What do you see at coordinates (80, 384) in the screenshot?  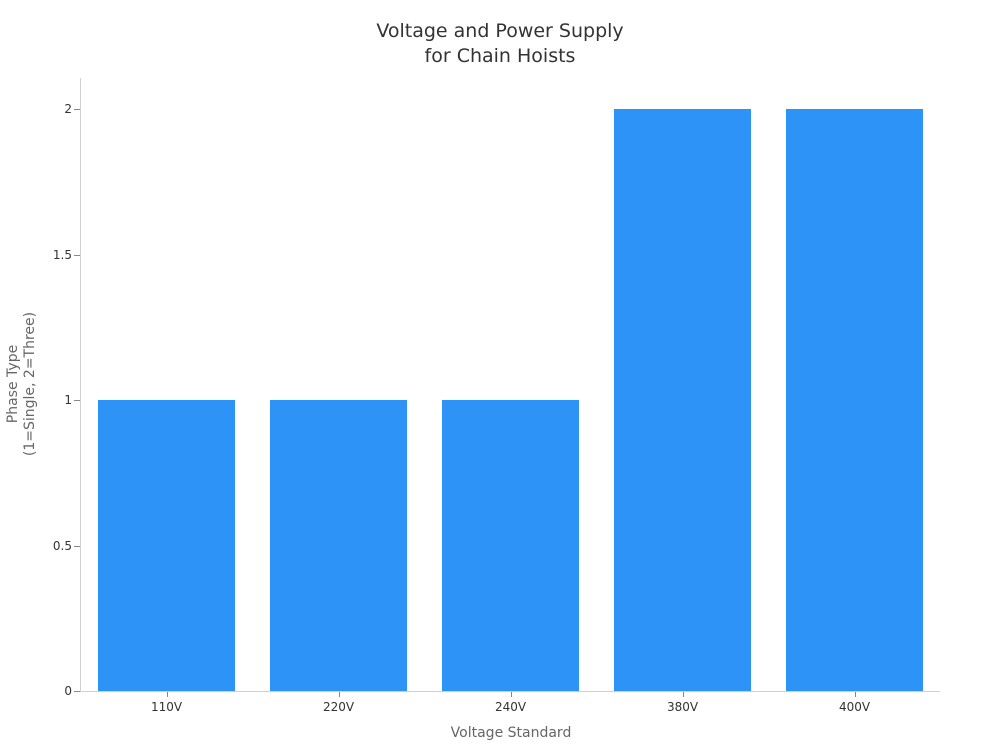 I see `y-axis-line` at bounding box center [80, 384].